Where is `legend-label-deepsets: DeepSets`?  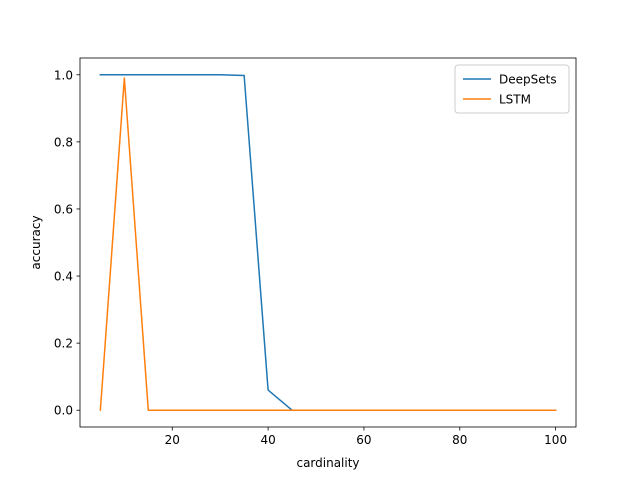
legend-label-deepsets: DeepSets is located at coordinates (528, 80).